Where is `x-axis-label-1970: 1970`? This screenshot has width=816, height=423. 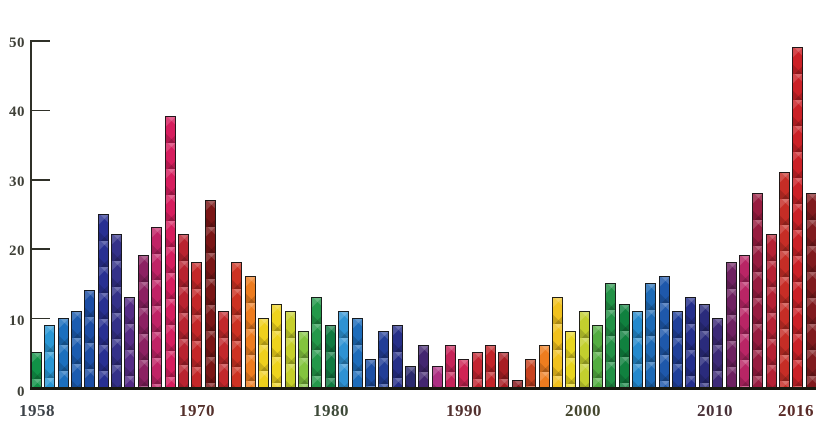 x-axis-label-1970: 1970 is located at coordinates (197, 410).